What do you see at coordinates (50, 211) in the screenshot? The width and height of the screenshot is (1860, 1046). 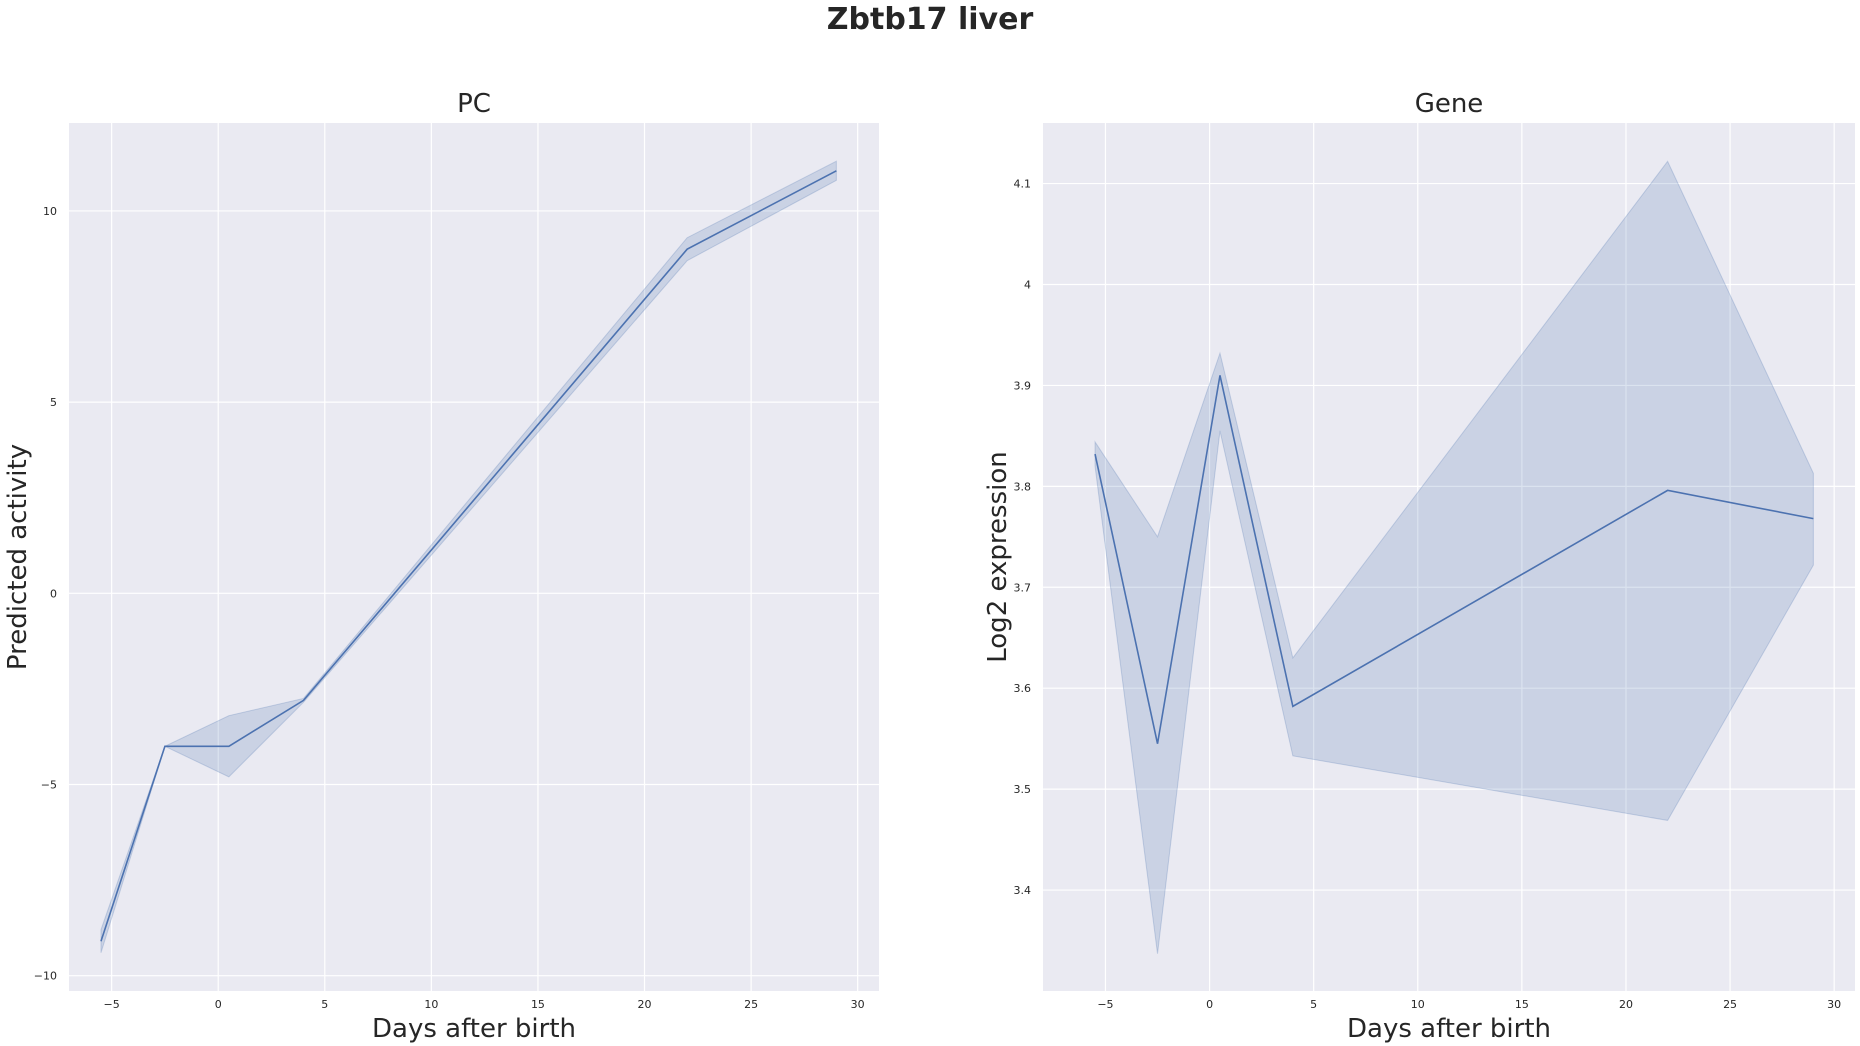 I see `y-tick-label: 10` at bounding box center [50, 211].